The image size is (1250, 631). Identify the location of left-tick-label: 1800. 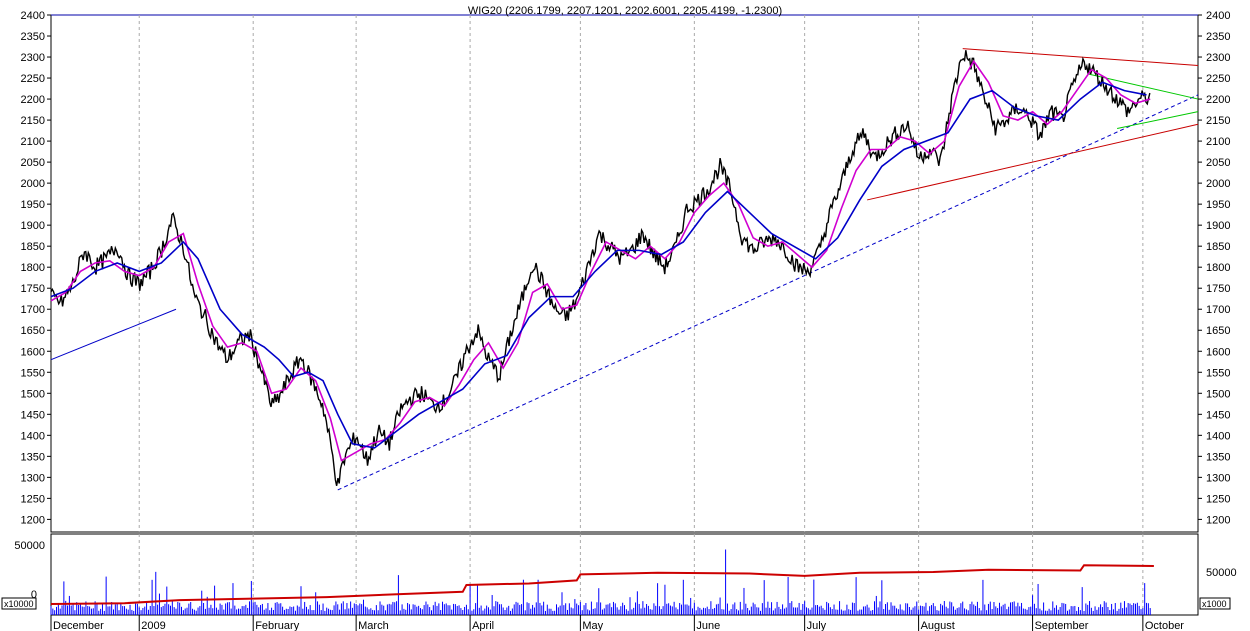
(33, 268).